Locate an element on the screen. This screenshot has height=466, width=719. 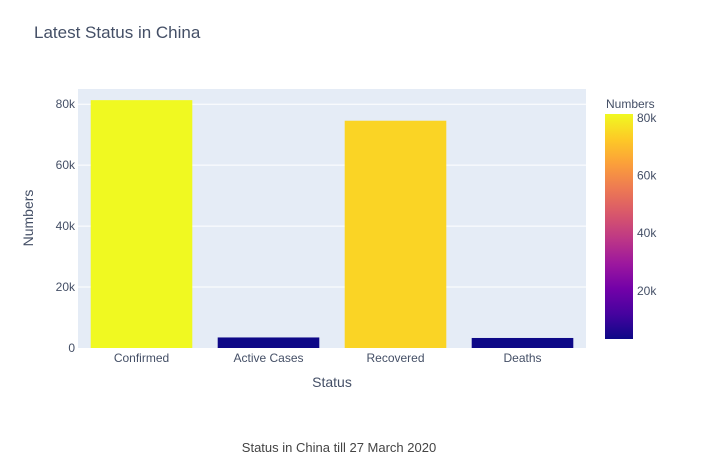
colorbar-tick-label: 40k is located at coordinates (647, 233).